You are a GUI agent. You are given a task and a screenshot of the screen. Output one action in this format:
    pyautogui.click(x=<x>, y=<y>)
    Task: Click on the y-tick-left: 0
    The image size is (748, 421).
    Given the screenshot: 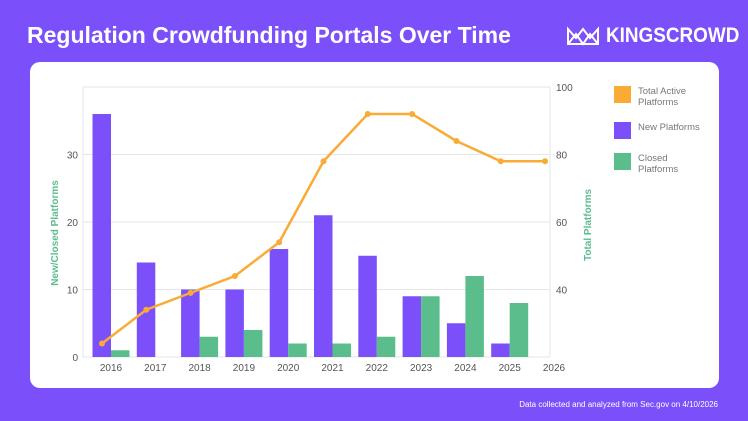 What is the action you would take?
    pyautogui.click(x=75, y=358)
    